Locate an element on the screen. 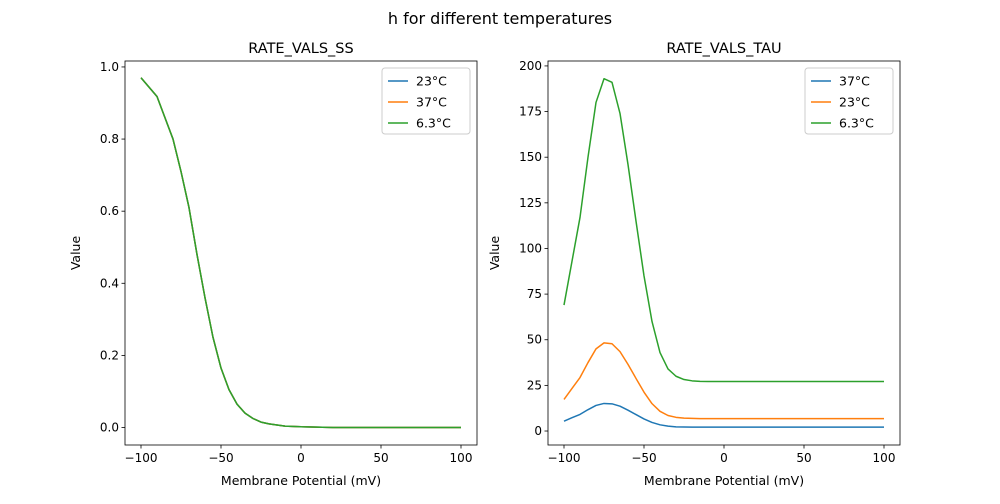  y-tick-label: 0.0 is located at coordinates (109, 428).